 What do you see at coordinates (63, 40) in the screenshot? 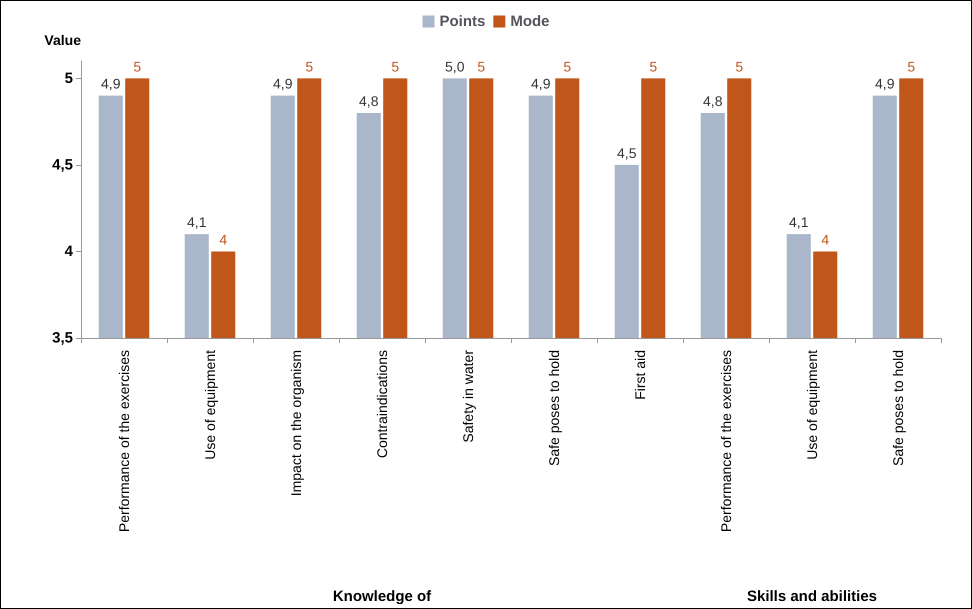
I see `y-axis-title: Value` at bounding box center [63, 40].